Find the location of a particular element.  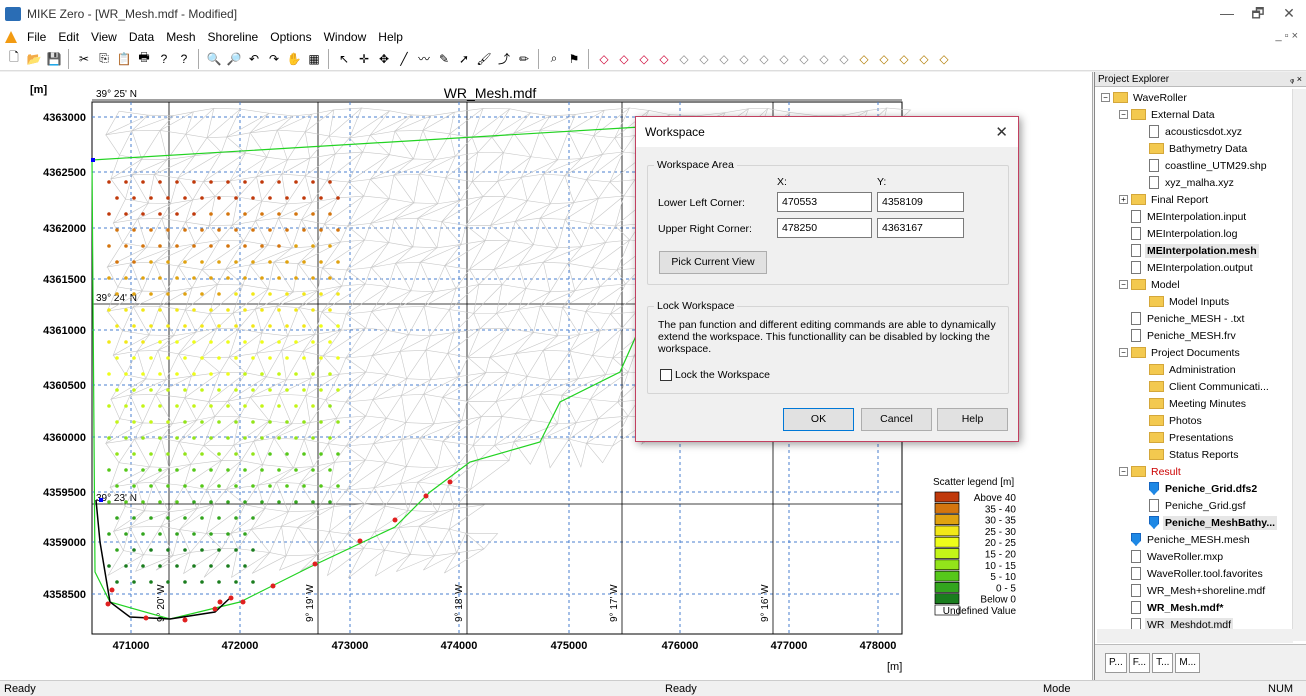

mesh3-icon: ◇ is located at coordinates (724, 58).